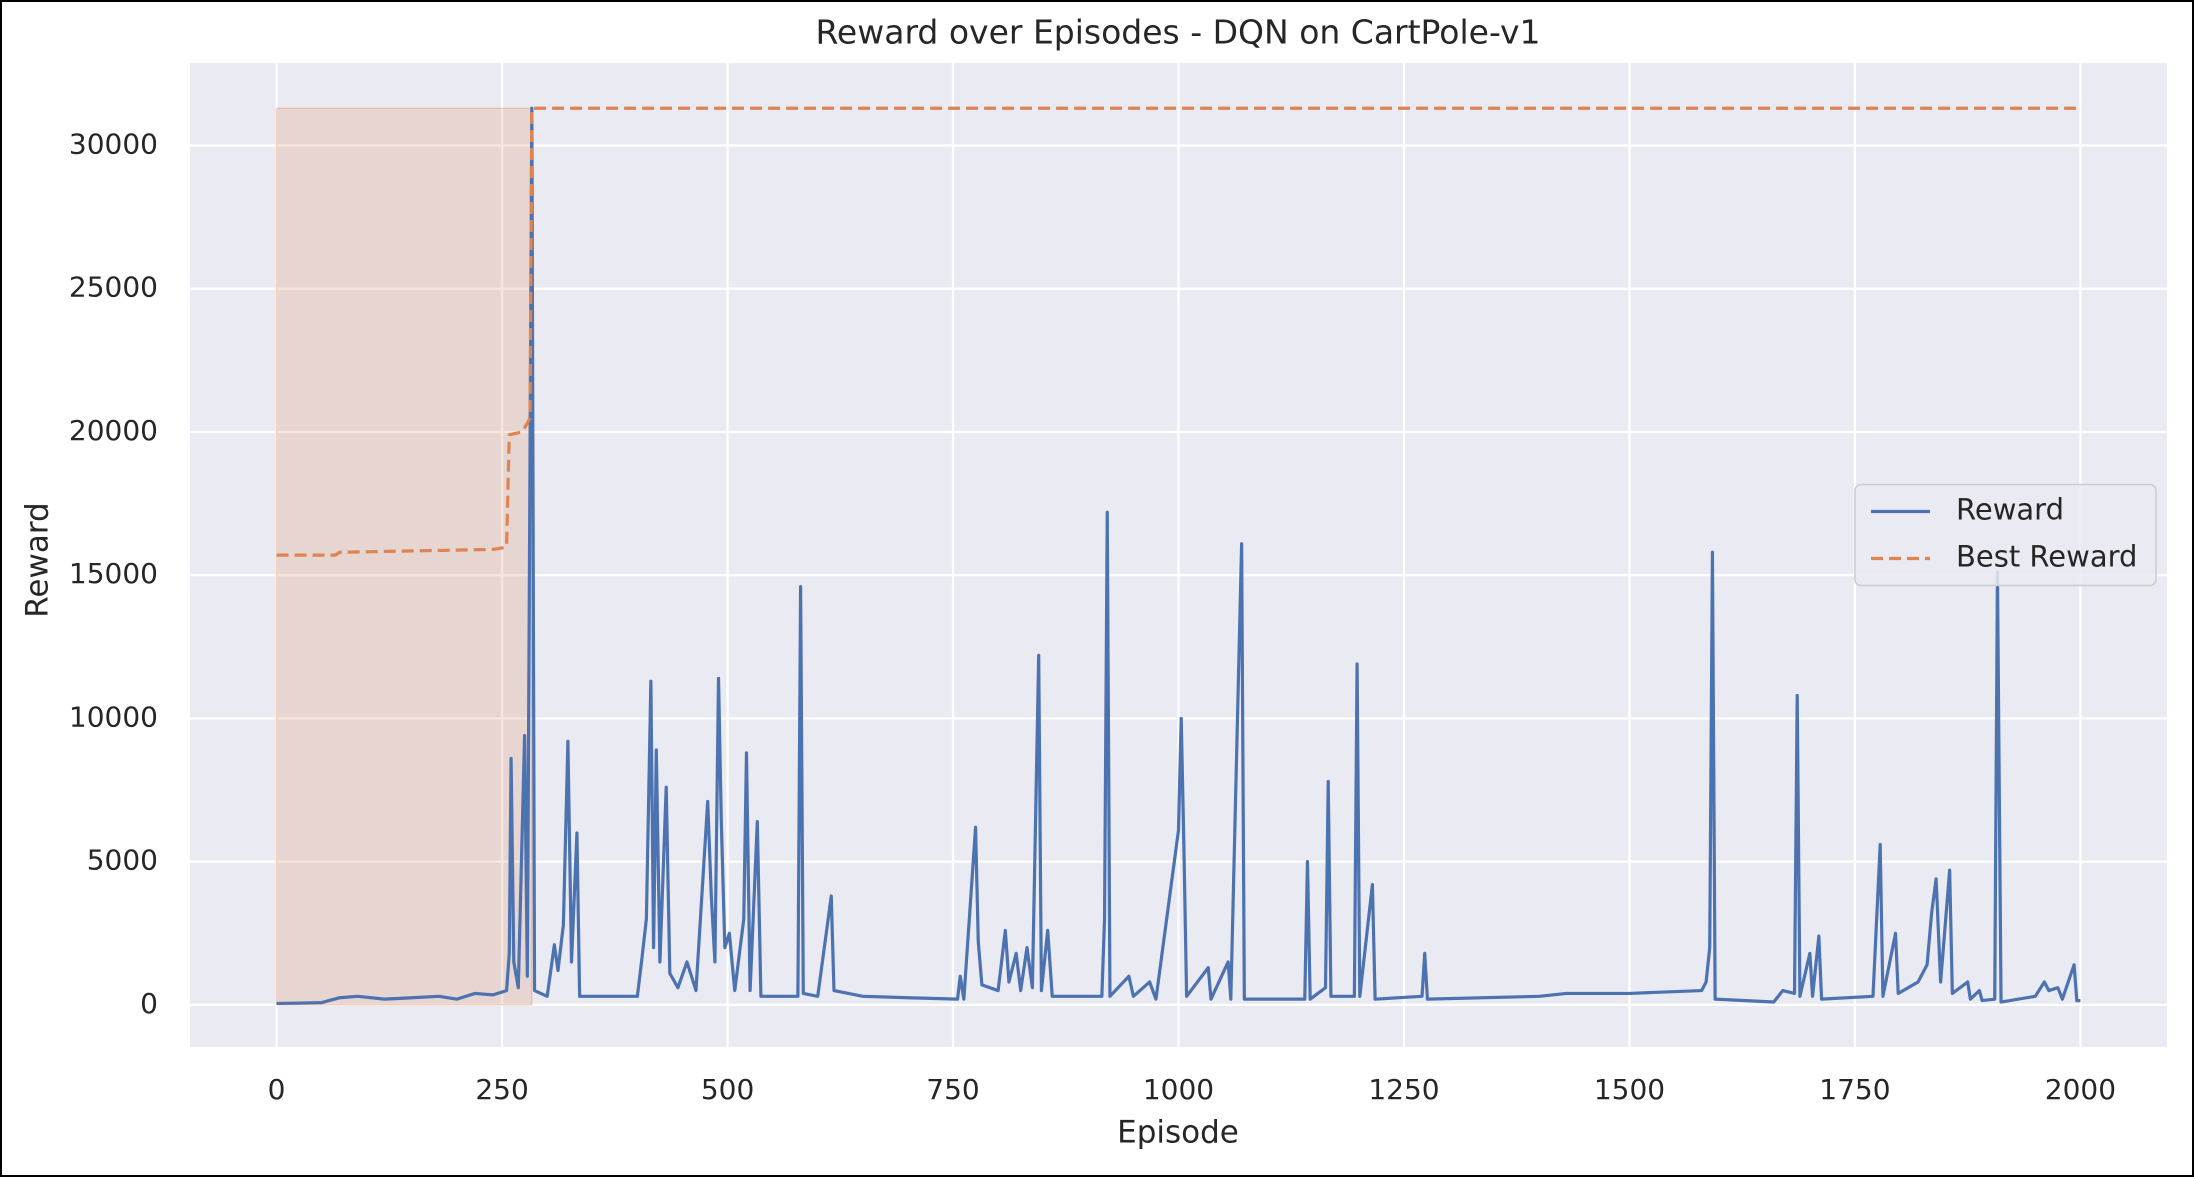 The width and height of the screenshot is (2194, 1177). Describe the element at coordinates (149, 1003) in the screenshot. I see `y-tick-label: 0` at that location.